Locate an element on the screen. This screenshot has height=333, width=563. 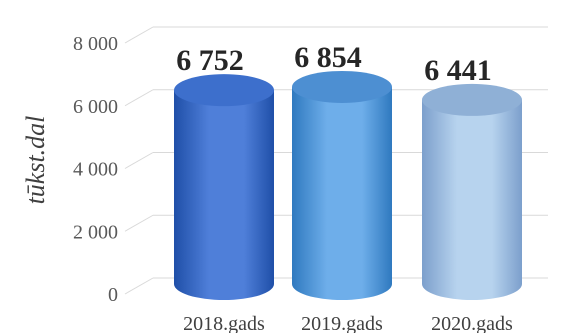
data-label: 6 752 is located at coordinates (210, 60).